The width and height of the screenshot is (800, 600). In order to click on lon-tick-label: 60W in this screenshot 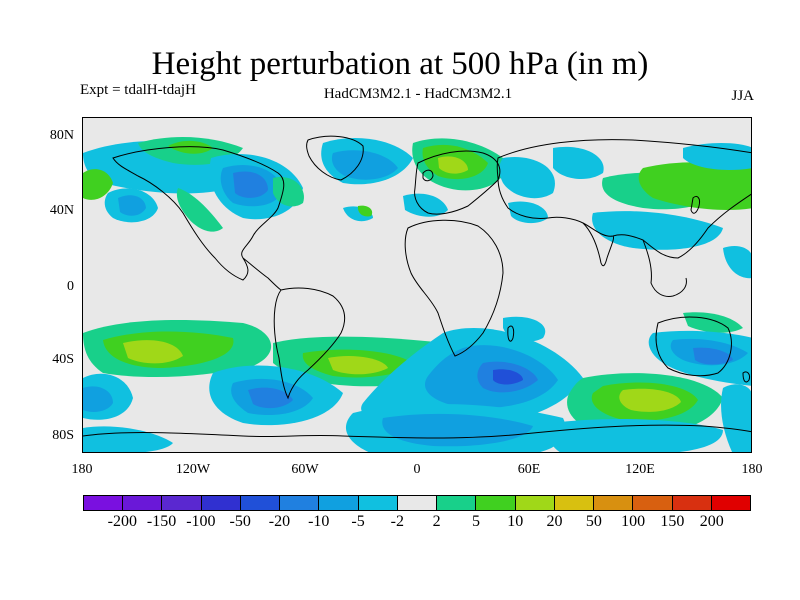, I will do `click(305, 469)`.